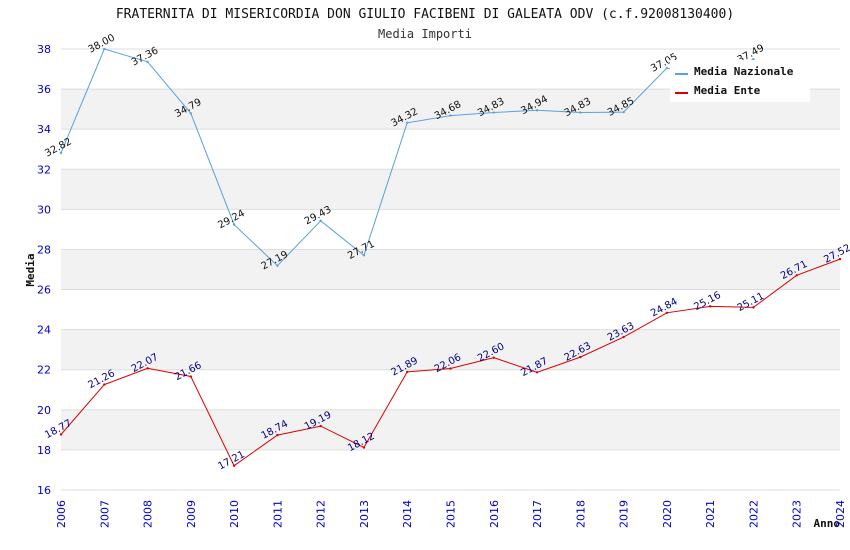 The image size is (850, 550). What do you see at coordinates (44, 290) in the screenshot?
I see `y-tick-label: 26` at bounding box center [44, 290].